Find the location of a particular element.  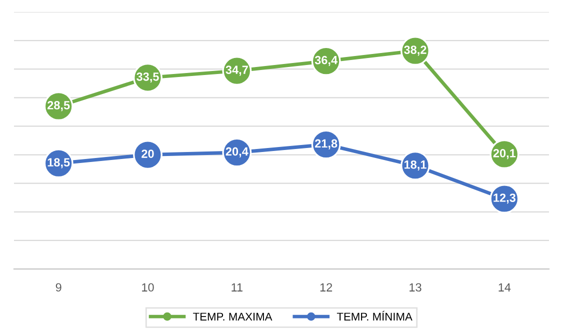

x-tick-label: 10 is located at coordinates (148, 287).